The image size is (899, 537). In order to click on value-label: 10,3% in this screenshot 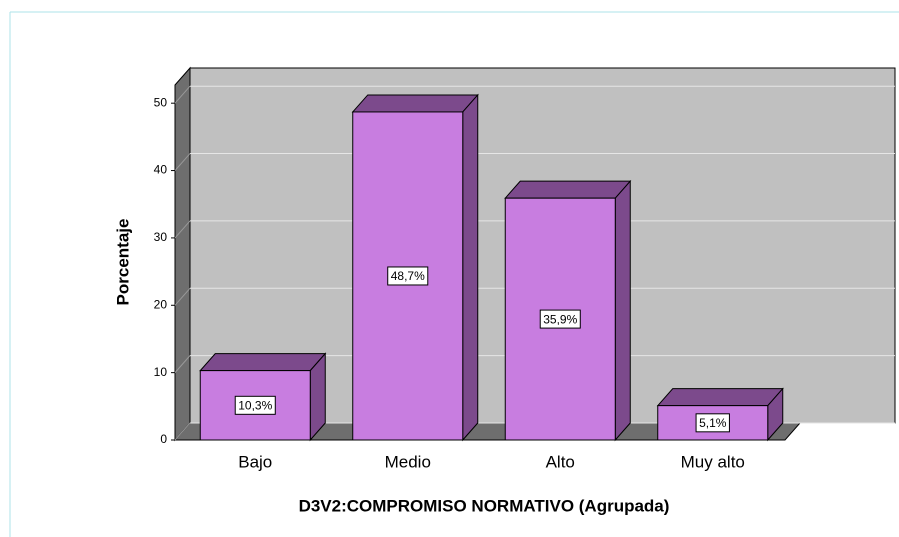, I will do `click(255, 405)`.